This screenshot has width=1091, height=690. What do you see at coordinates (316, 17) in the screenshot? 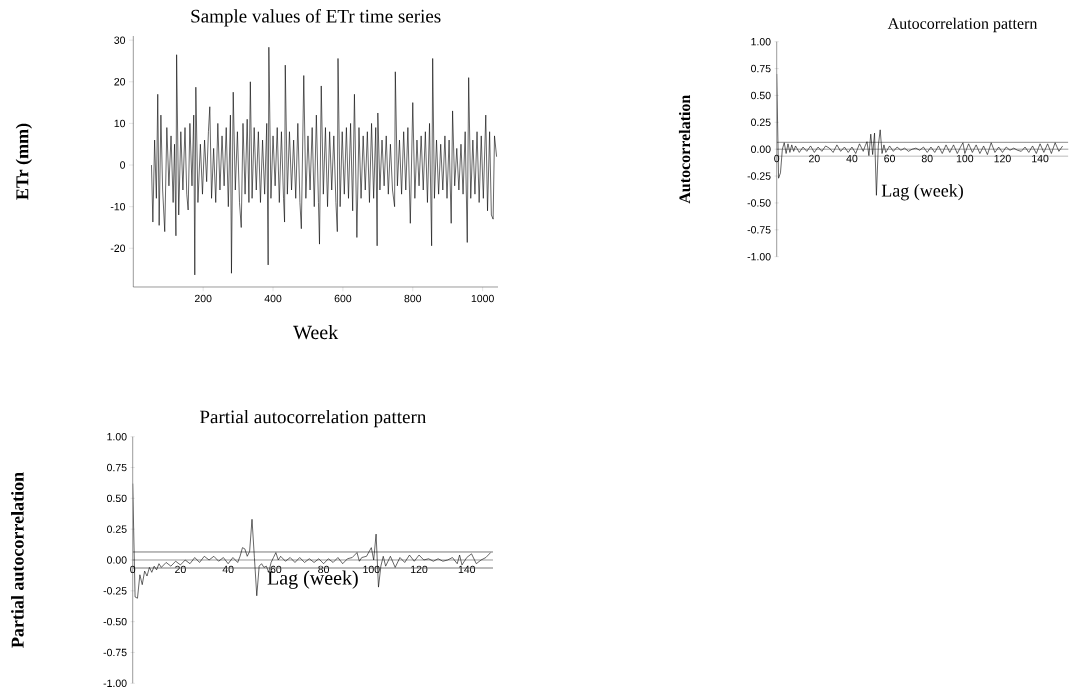
I see `chart-title: Sample values of ETr time series` at bounding box center [316, 17].